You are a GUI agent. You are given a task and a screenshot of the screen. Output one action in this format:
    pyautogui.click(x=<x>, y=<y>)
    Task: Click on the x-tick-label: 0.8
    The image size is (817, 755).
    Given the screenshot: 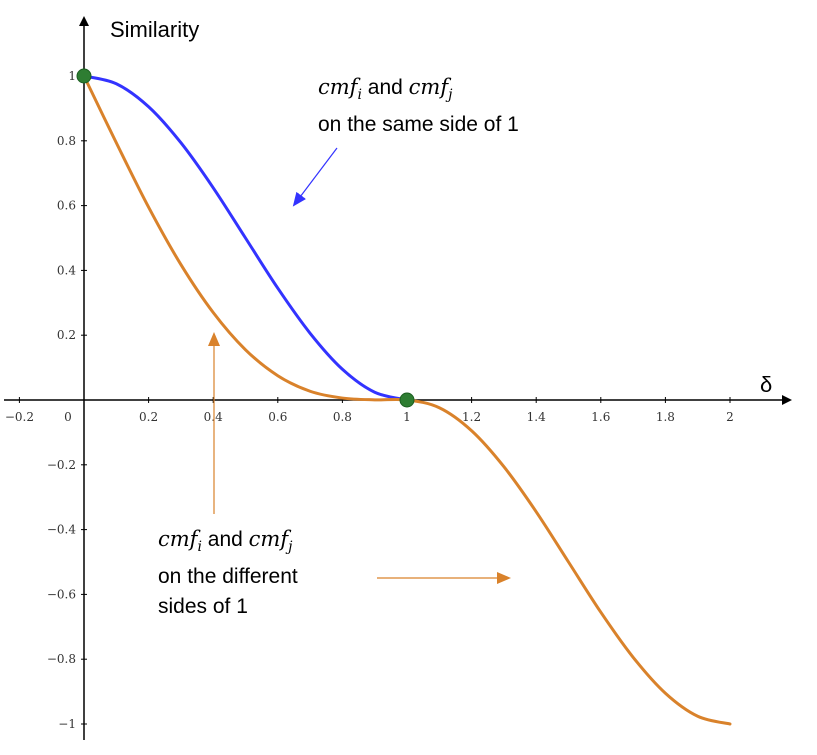 What is the action you would take?
    pyautogui.click(x=342, y=417)
    